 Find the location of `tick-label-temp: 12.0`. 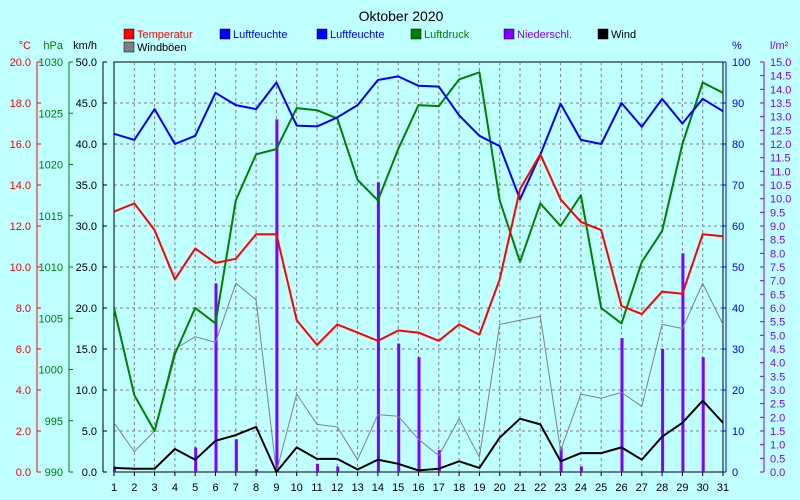

tick-label-temp: 12.0 is located at coordinates (20, 227).